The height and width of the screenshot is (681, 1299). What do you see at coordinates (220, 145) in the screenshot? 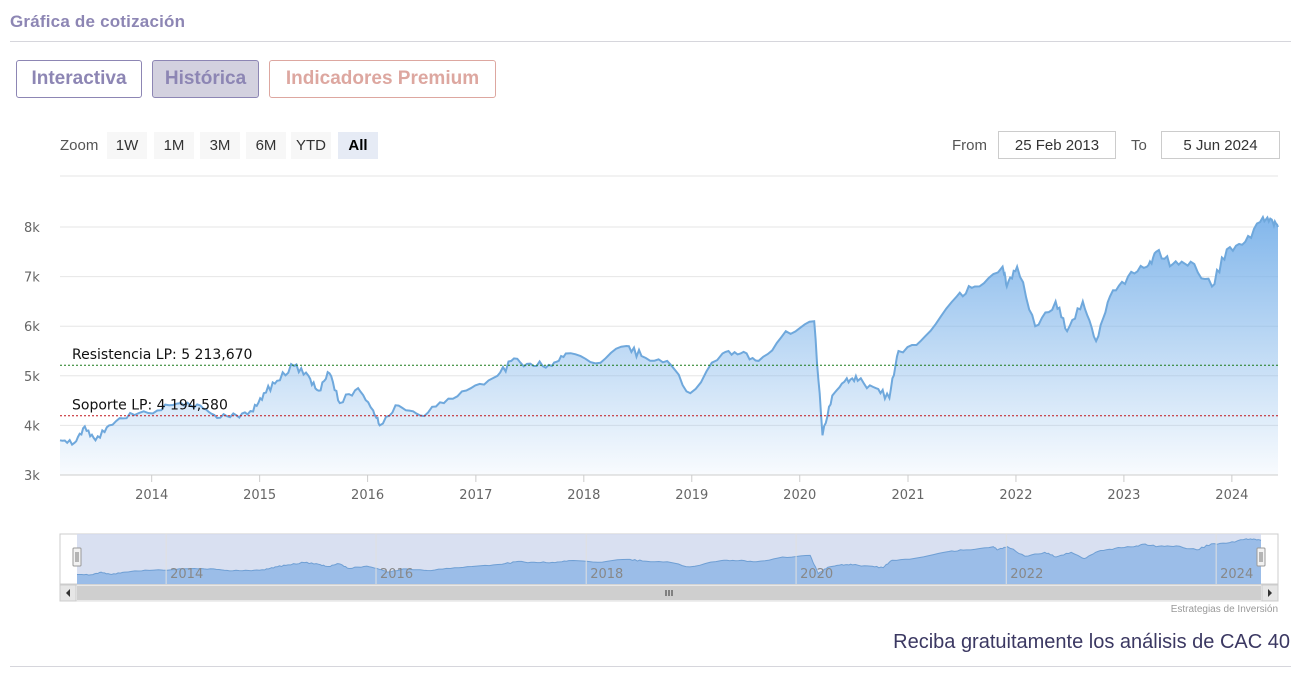
I see `zoom-3m-button: 3M` at bounding box center [220, 145].